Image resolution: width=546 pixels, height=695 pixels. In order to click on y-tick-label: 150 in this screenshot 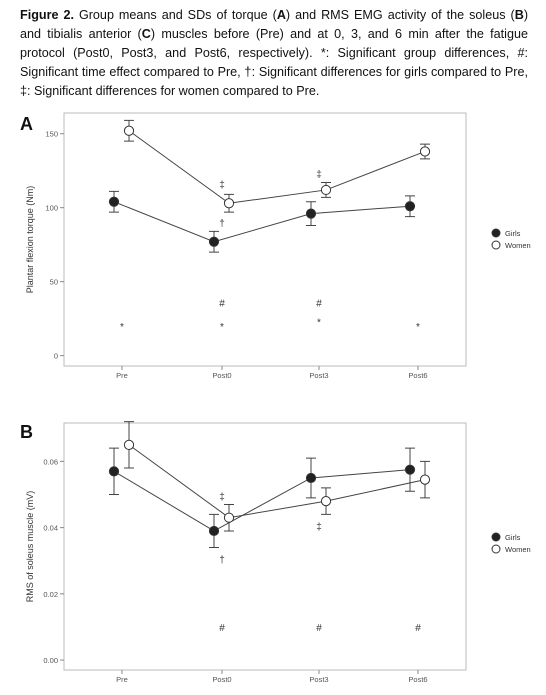, I will do `click(51, 134)`.